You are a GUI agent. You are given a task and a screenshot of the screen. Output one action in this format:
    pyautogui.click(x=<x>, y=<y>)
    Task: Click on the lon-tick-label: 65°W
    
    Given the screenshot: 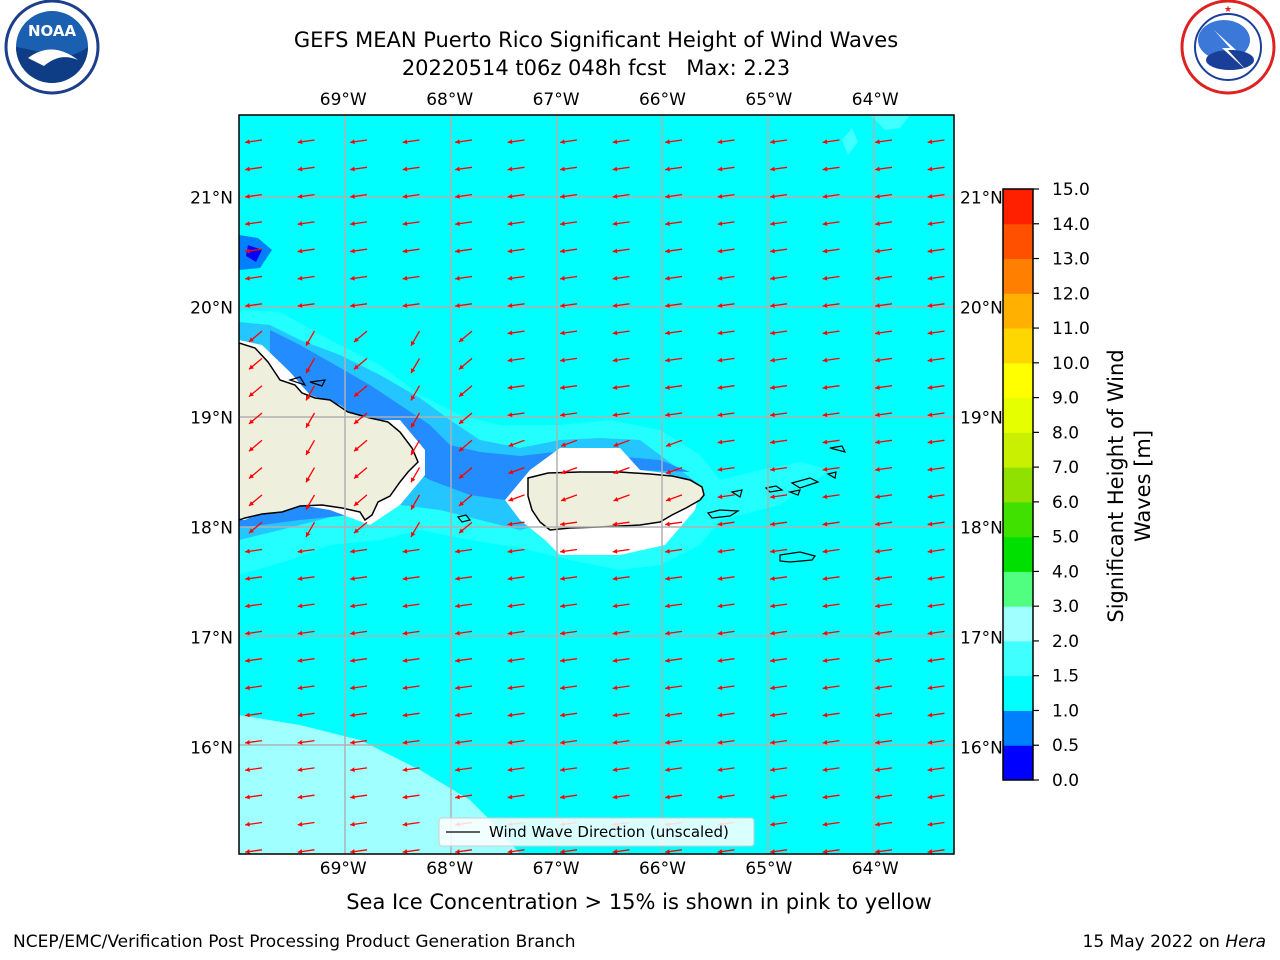 What is the action you would take?
    pyautogui.click(x=768, y=869)
    